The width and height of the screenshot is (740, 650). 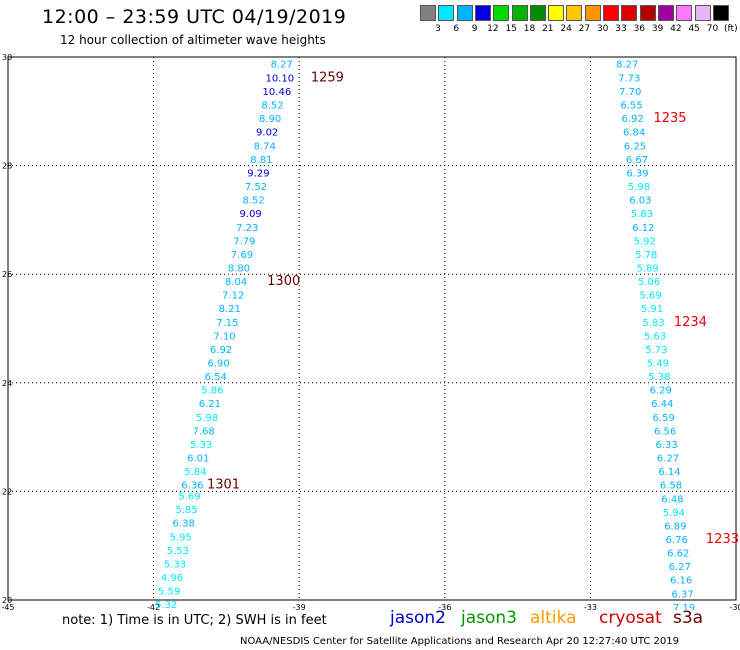 What do you see at coordinates (637, 173) in the screenshot?
I see `wave-height-value: 6.39` at bounding box center [637, 173].